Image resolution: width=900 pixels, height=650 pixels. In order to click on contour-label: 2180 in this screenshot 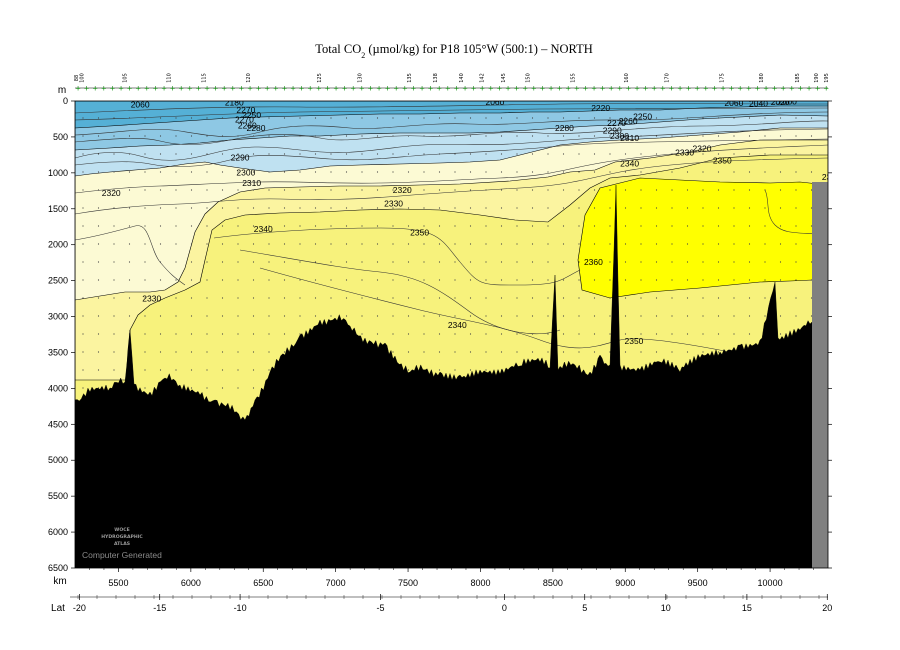, I will do `click(234, 102)`.